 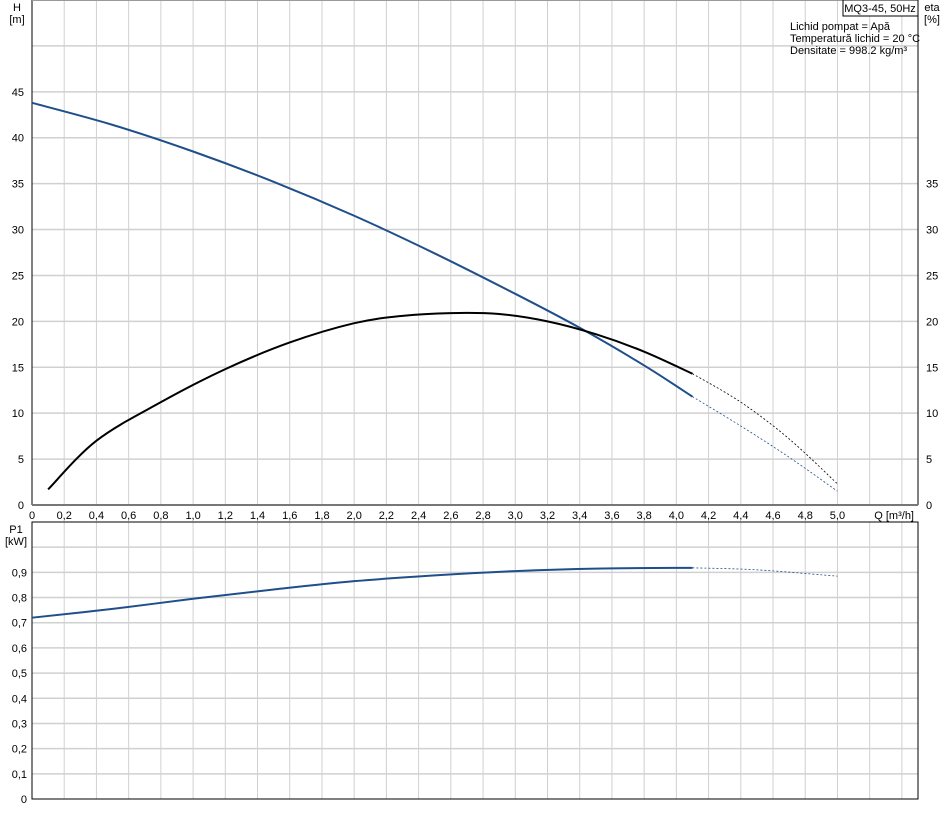 I want to click on chart-title: MQ3-45, 50Hz, so click(x=880, y=9).